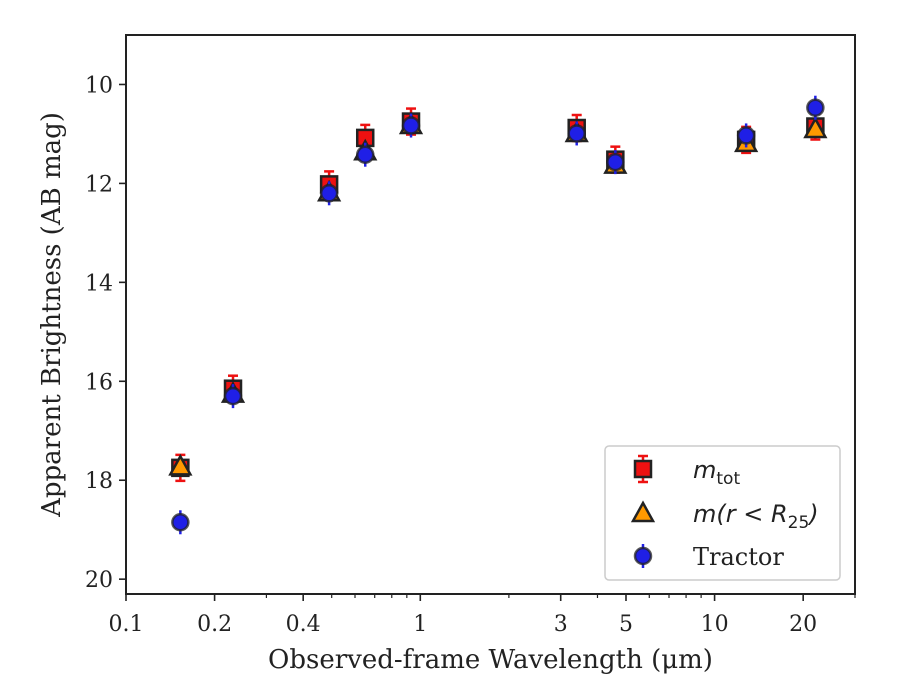  Describe the element at coordinates (214, 624) in the screenshot. I see `x-tick-label: 0.2` at that location.